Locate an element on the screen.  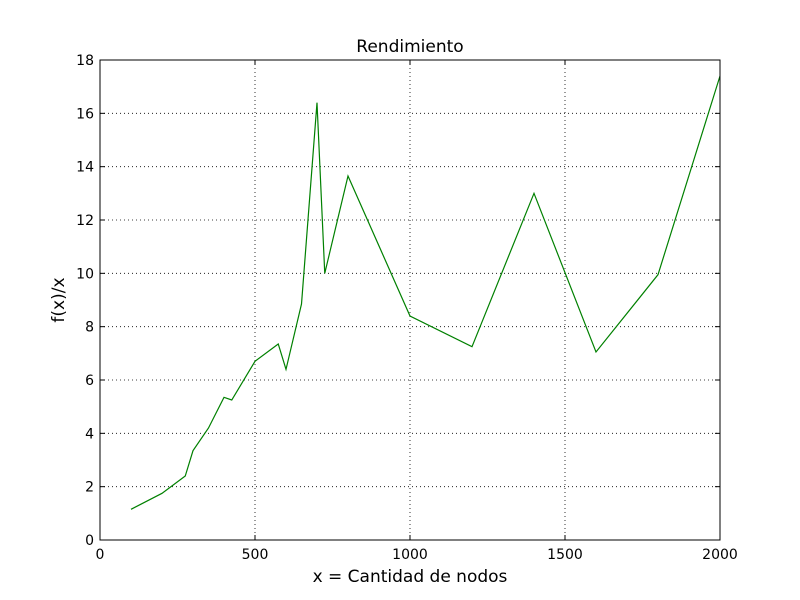
x-tick-label: 500 is located at coordinates (255, 555).